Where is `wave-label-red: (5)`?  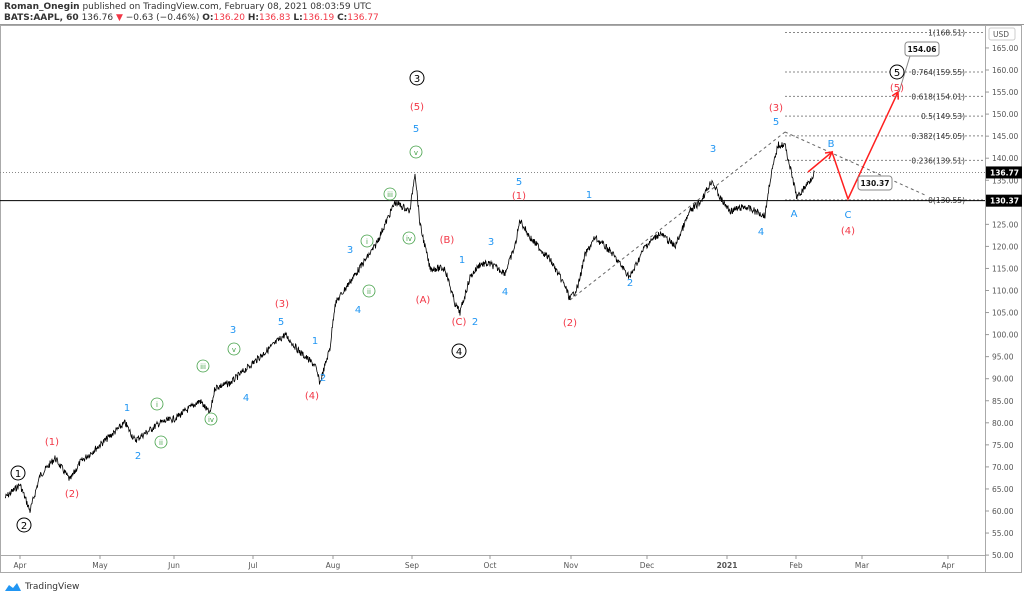 wave-label-red: (5) is located at coordinates (897, 88).